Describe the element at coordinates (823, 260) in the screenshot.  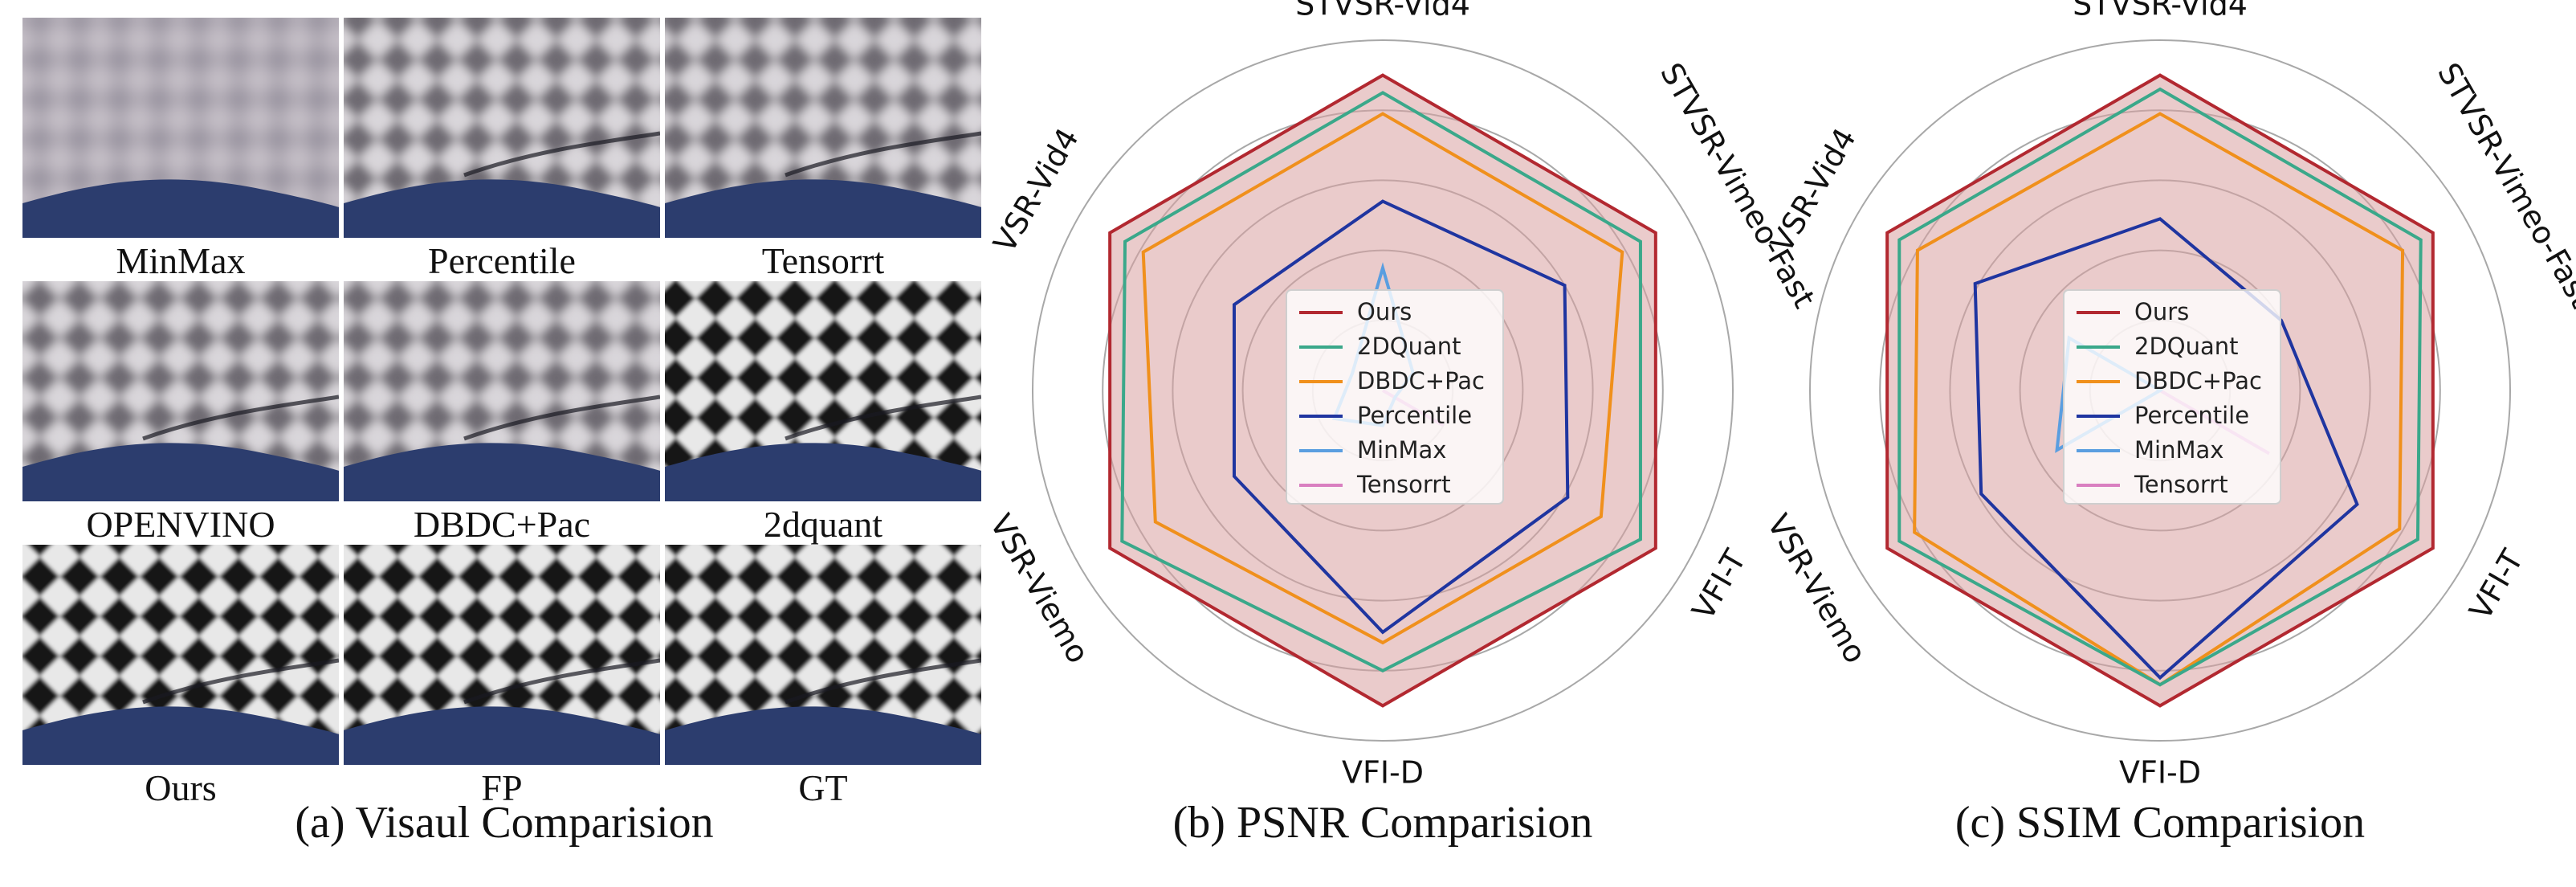
I see `tile-label: Tensorrt` at that location.